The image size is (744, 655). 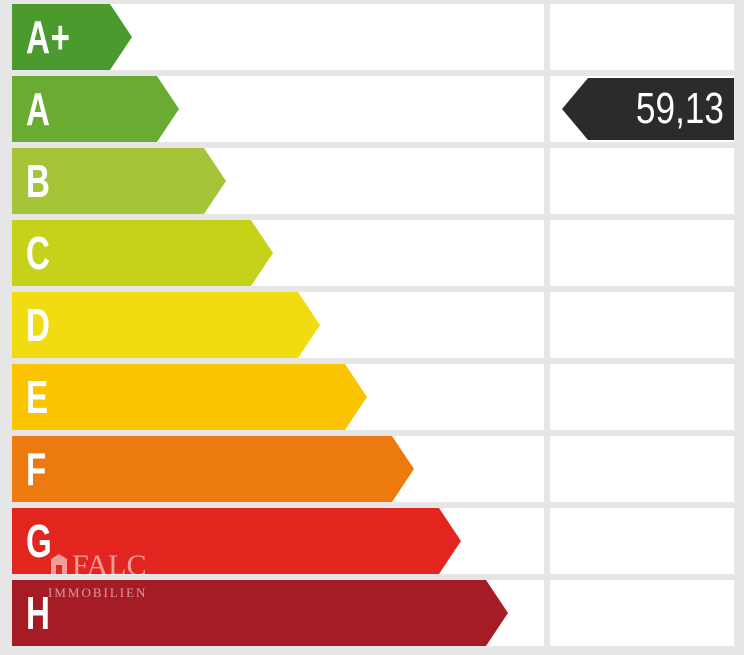 I want to click on rating-class-label: C, so click(x=38, y=253).